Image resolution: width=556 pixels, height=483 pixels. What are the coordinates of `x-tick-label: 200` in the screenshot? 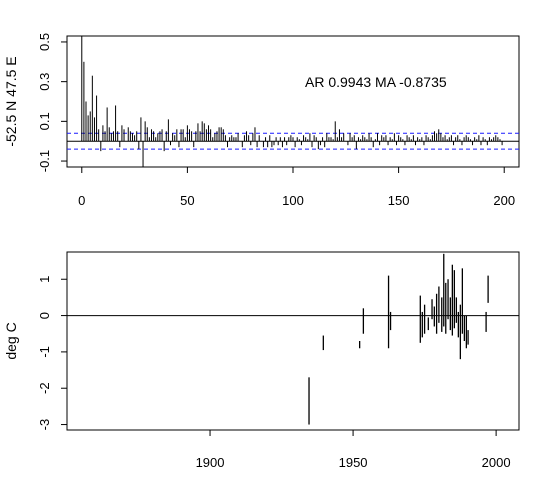 It's located at (504, 200).